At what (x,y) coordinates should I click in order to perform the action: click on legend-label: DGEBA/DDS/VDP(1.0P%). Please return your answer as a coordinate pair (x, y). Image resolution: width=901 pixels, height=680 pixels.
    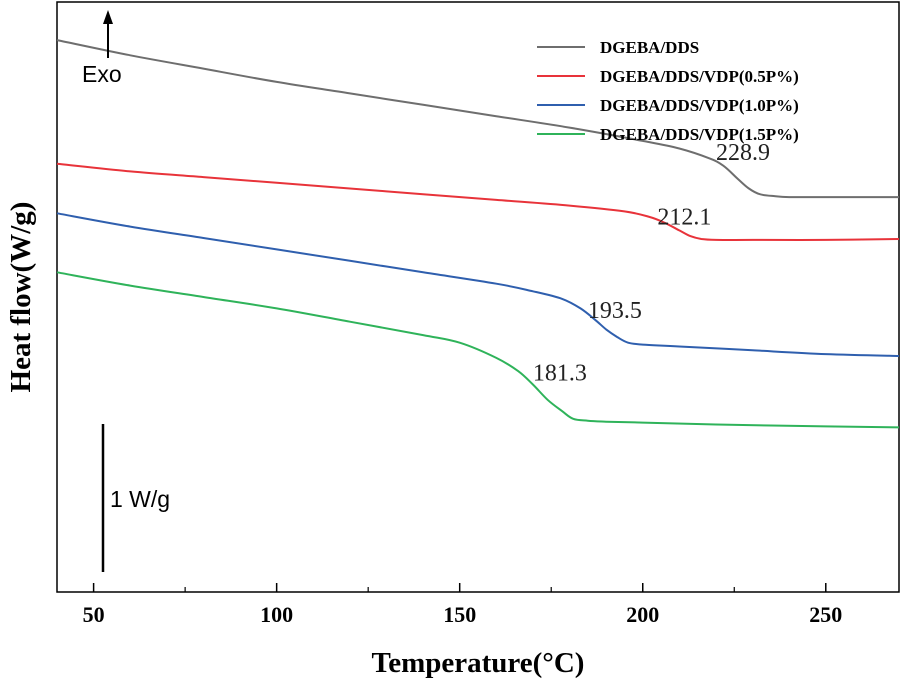
    Looking at the image, I should click on (699, 105).